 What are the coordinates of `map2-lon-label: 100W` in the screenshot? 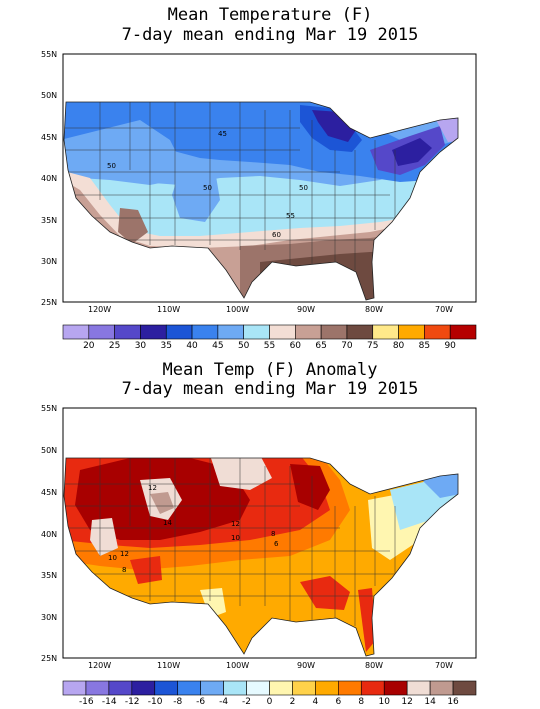 It's located at (238, 665).